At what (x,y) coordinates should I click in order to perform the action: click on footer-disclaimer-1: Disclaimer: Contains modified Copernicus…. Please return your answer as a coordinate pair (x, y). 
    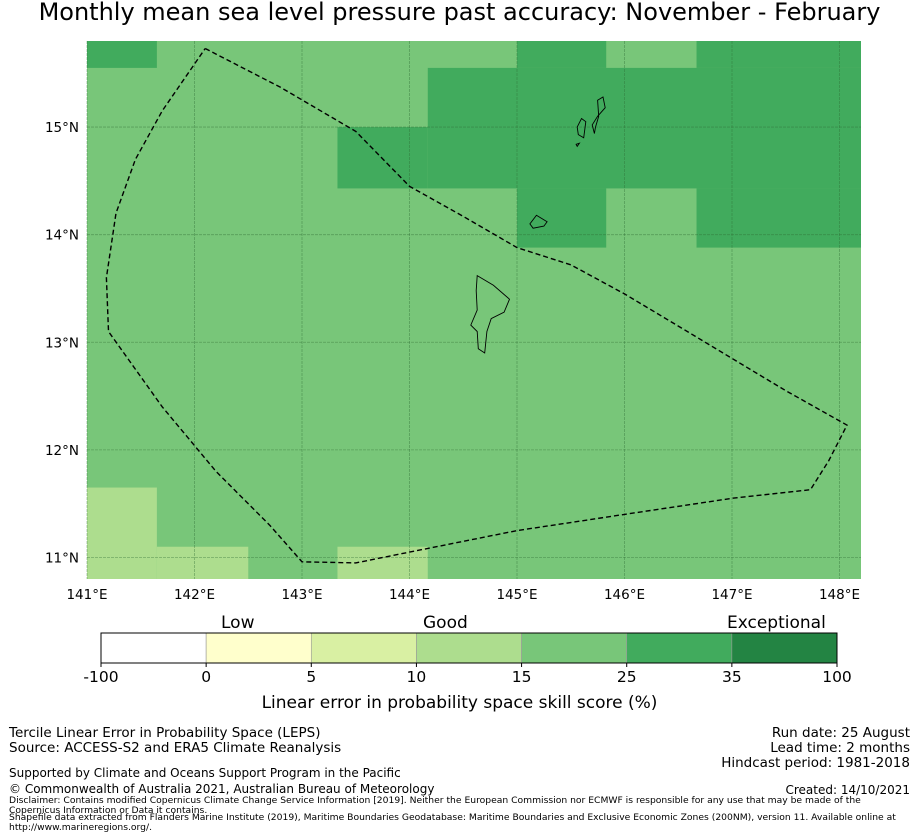
    Looking at the image, I should click on (435, 800).